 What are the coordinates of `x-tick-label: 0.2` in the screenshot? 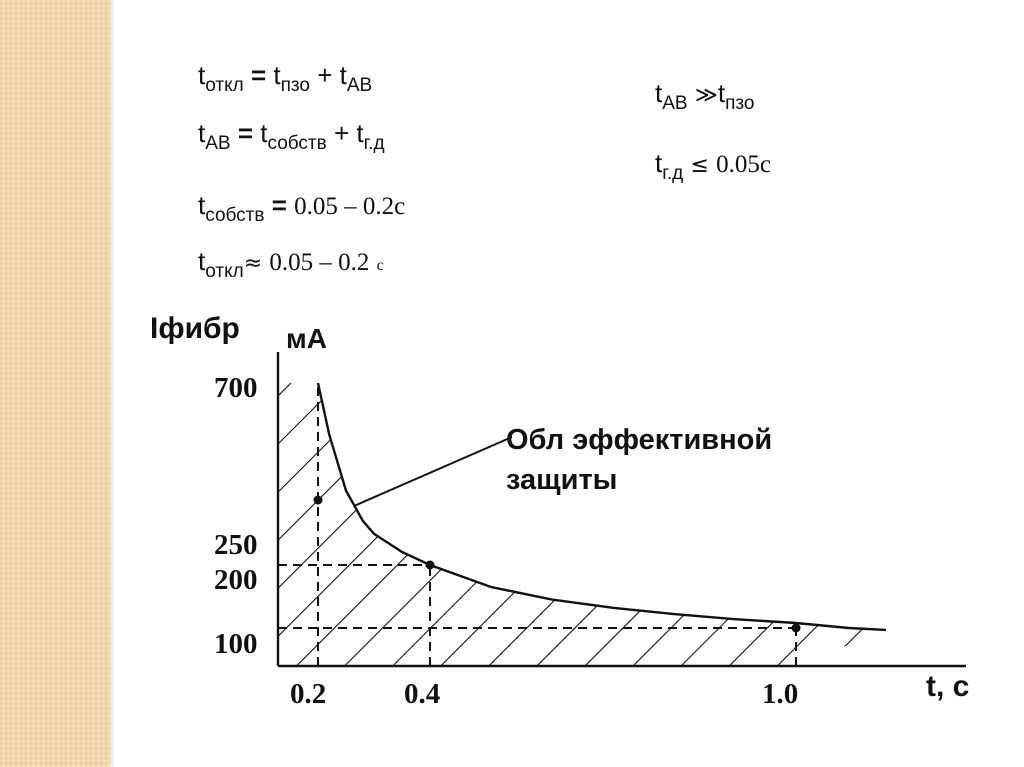 It's located at (308, 694).